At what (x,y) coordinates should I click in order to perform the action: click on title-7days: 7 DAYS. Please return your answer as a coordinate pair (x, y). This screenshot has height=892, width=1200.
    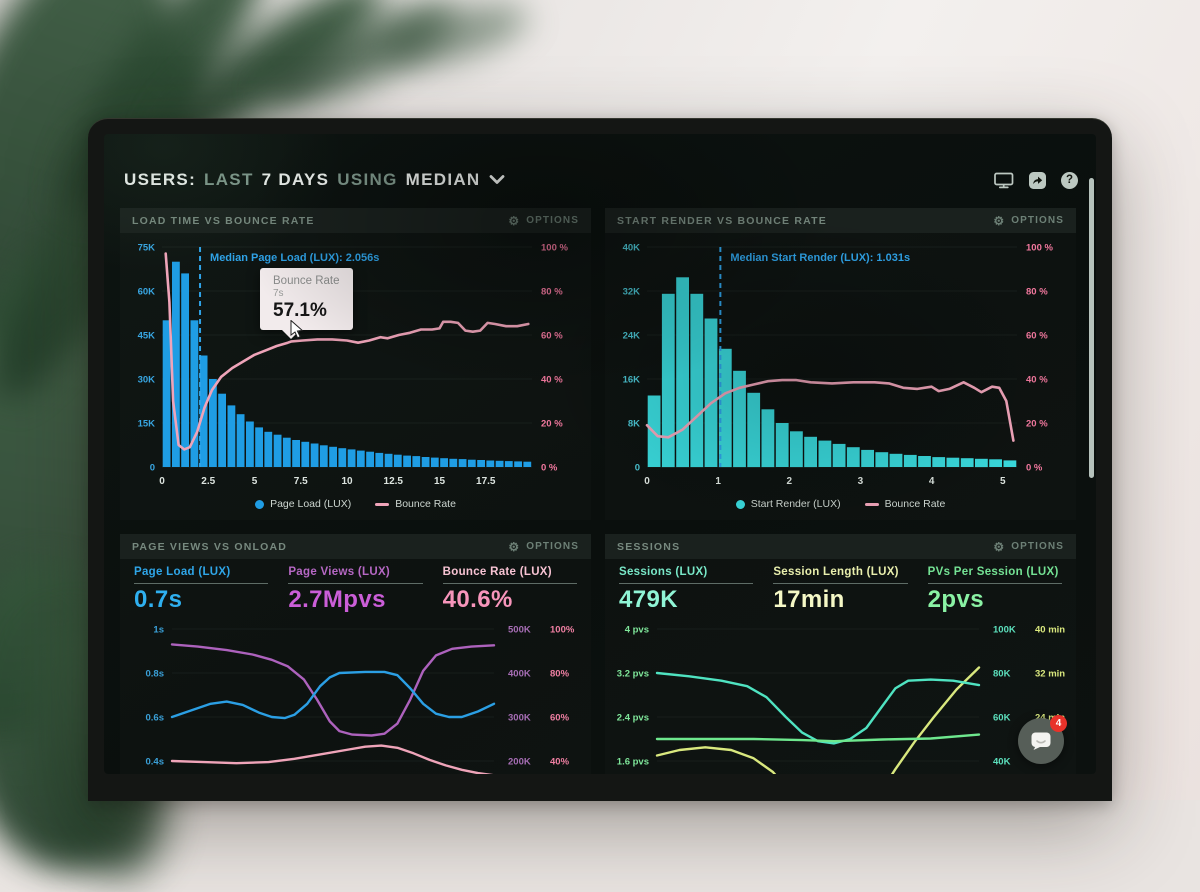
    Looking at the image, I should click on (295, 179).